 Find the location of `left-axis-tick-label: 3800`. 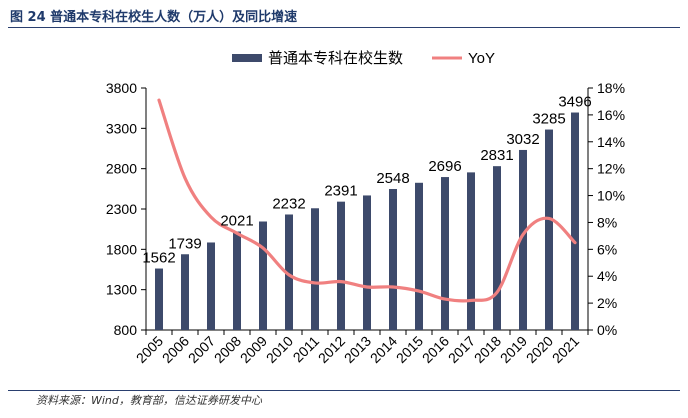

left-axis-tick-label: 3800 is located at coordinates (121, 88).